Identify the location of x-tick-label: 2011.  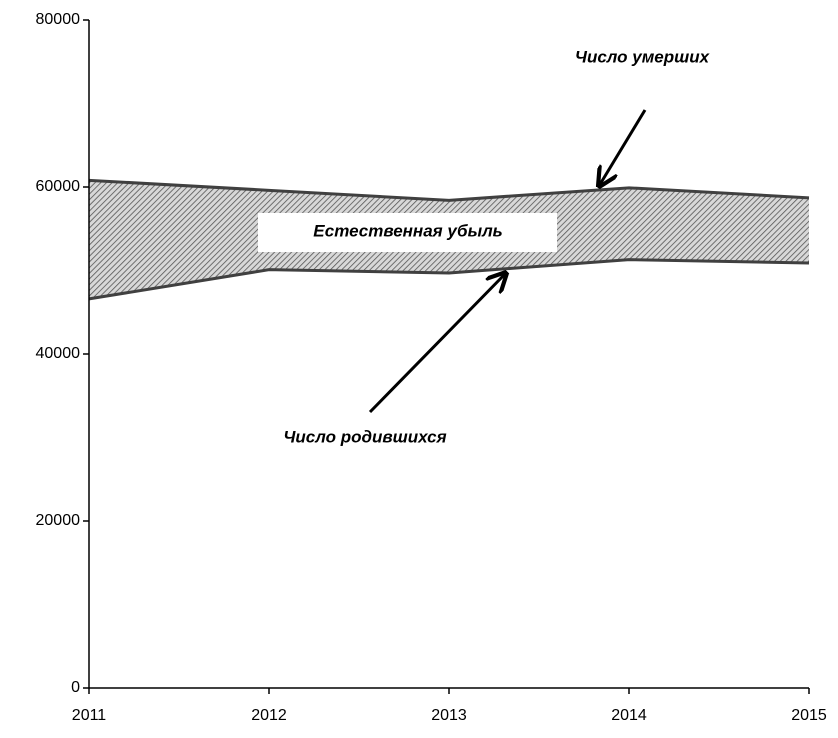
(89, 715).